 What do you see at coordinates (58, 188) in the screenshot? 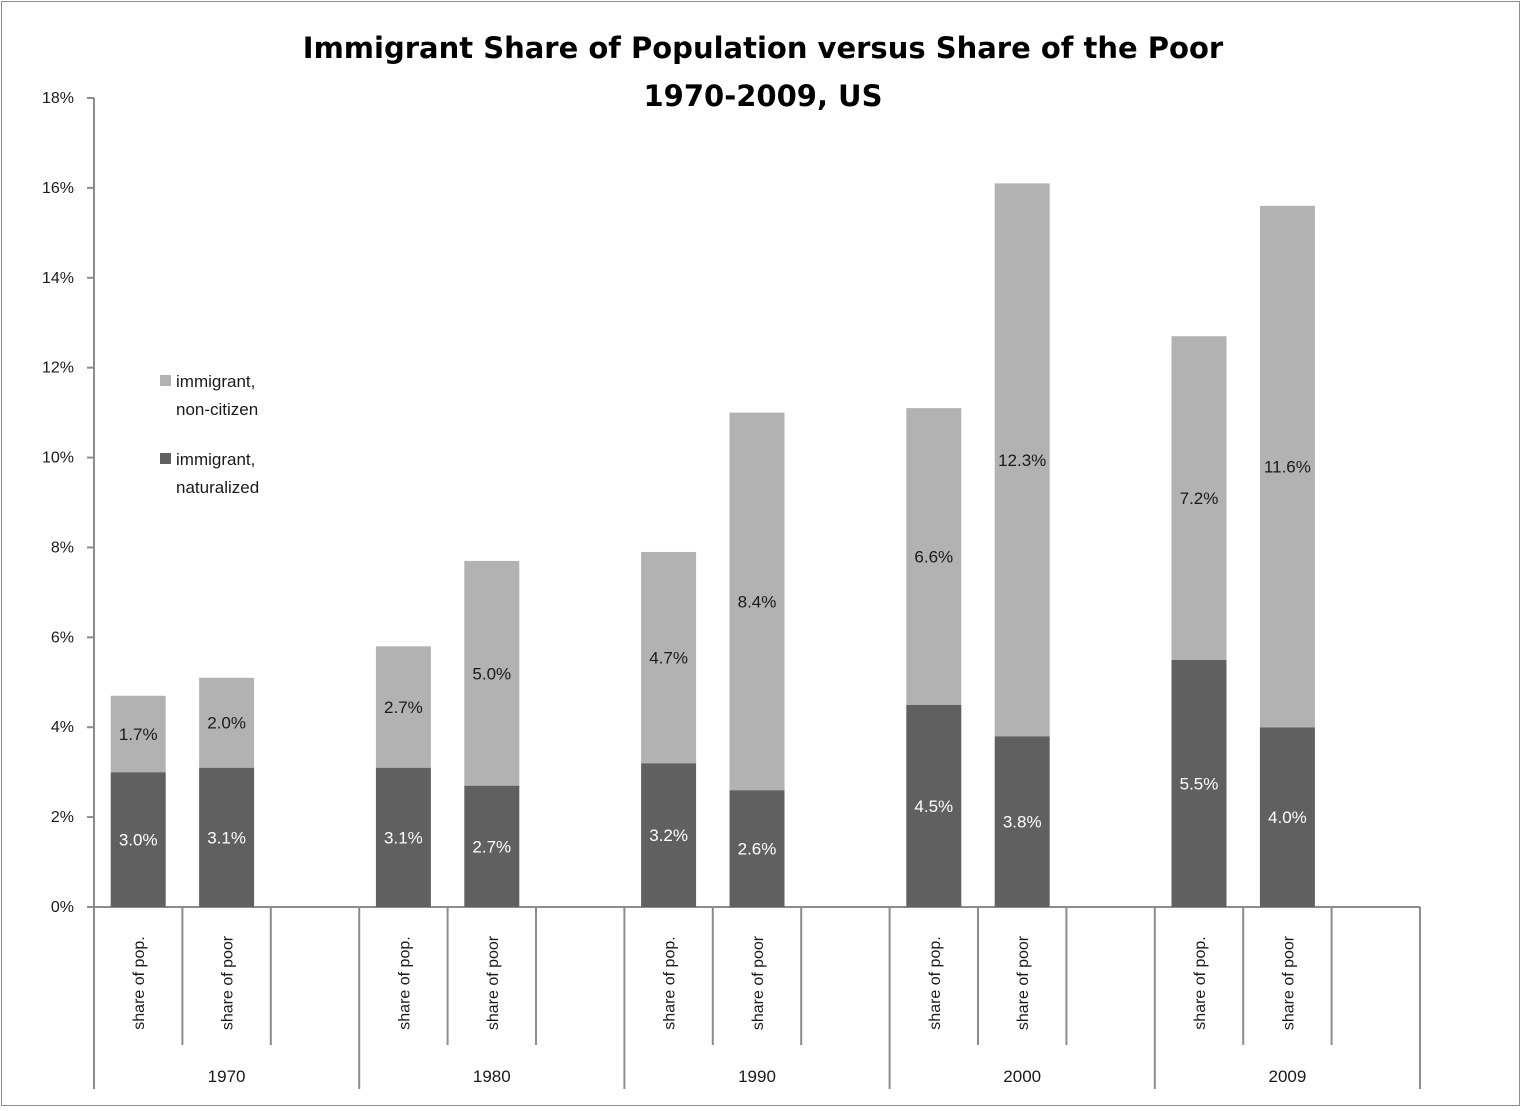
I see `y-tick-label: 16%` at bounding box center [58, 188].